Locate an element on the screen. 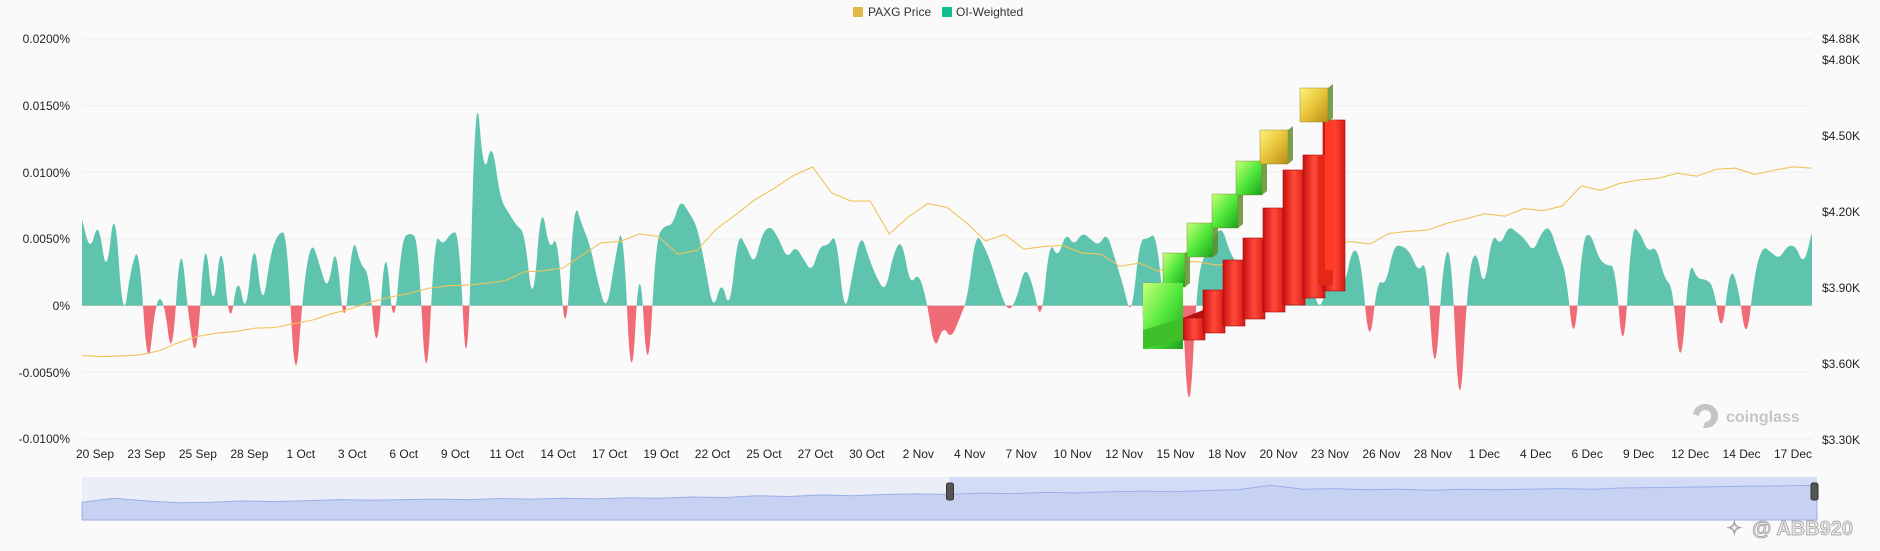 Image resolution: width=1880 pixels, height=551 pixels. coinglass-watermark: coinglass is located at coordinates (1746, 415).